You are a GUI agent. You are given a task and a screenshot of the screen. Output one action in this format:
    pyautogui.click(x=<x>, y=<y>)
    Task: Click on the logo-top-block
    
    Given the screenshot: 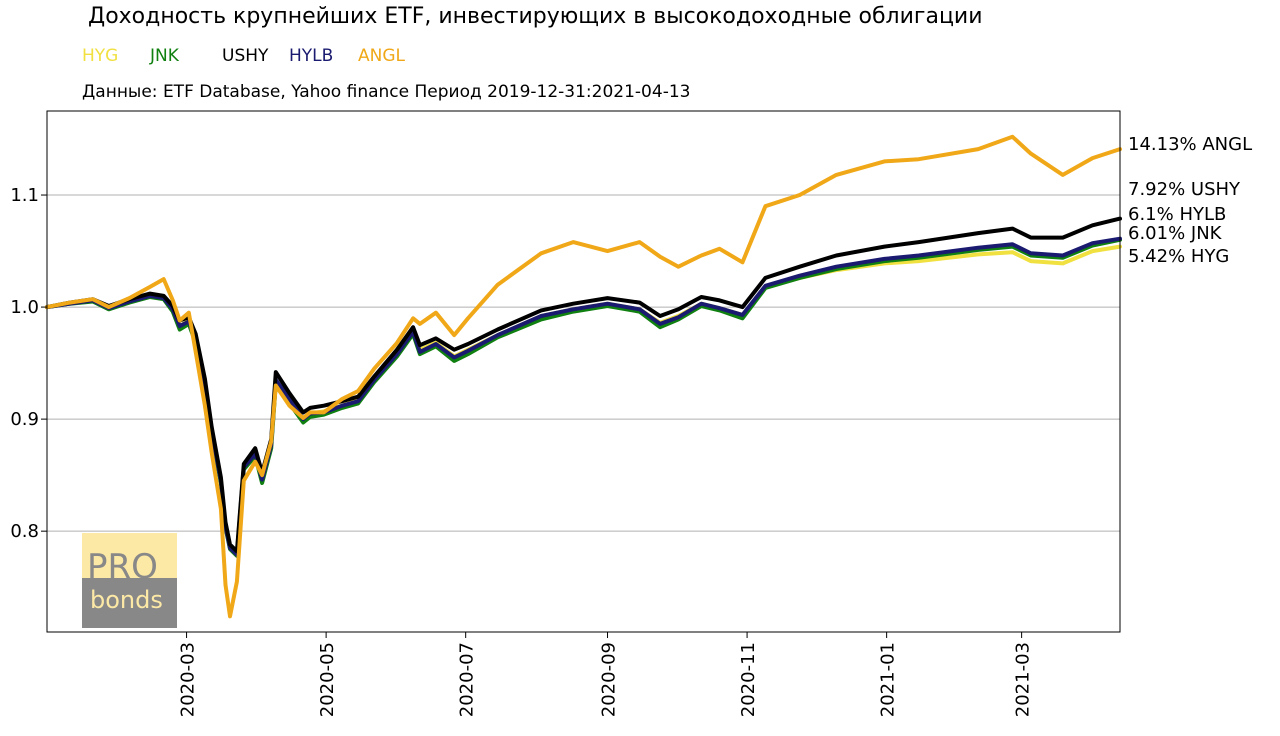 What is the action you would take?
    pyautogui.click(x=129, y=555)
    